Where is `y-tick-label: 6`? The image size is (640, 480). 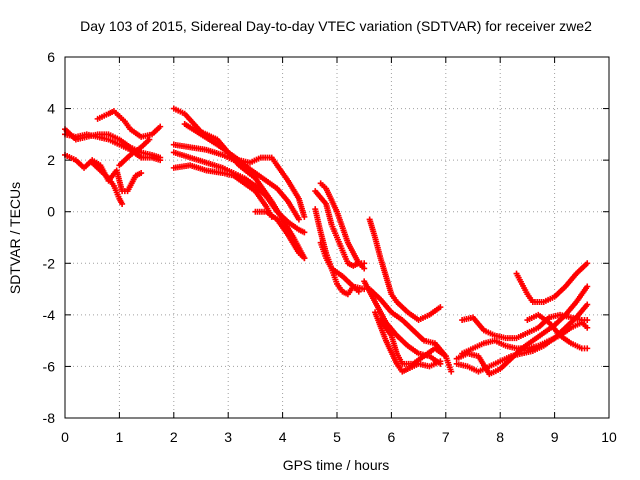 y-tick-label: 6 is located at coordinates (51, 57).